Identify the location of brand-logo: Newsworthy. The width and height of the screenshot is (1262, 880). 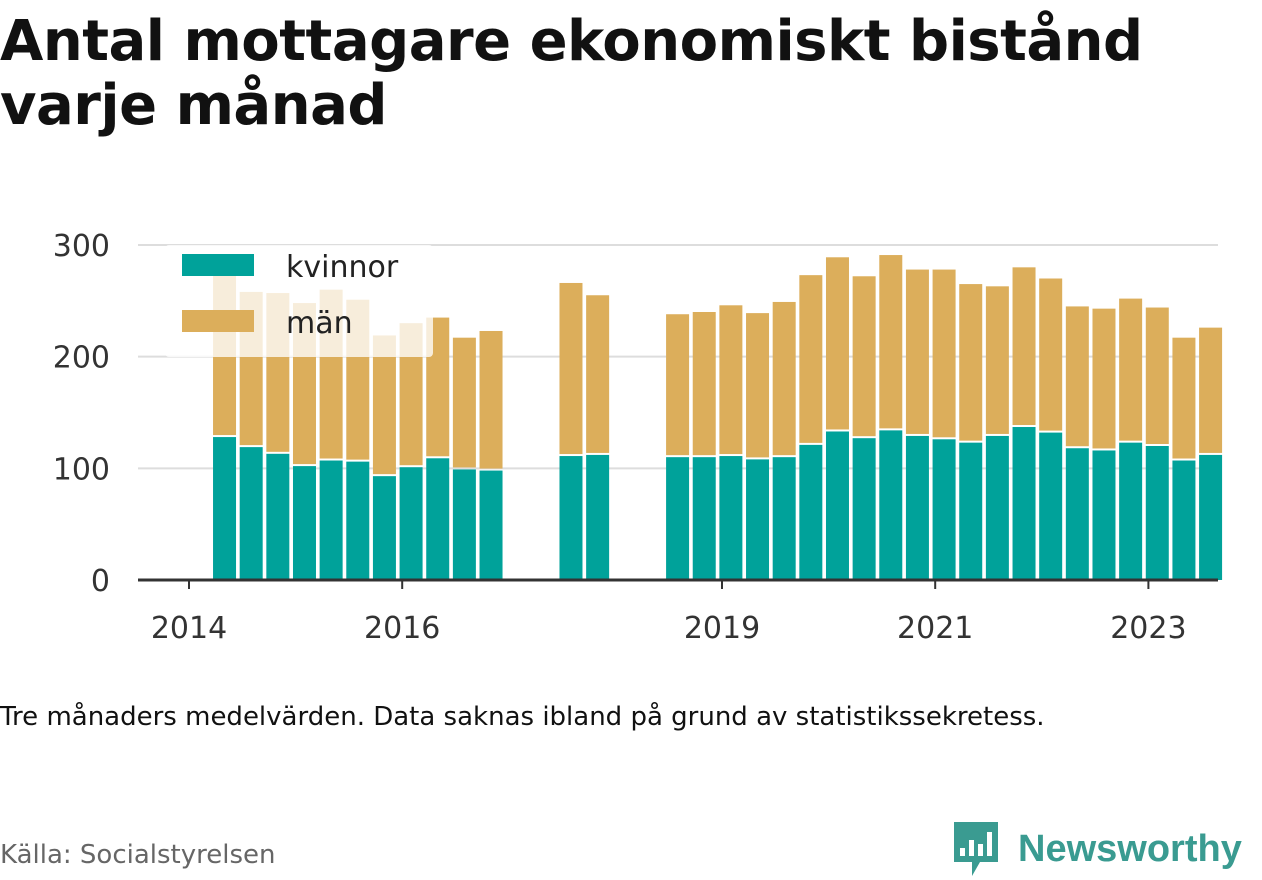
(1096, 849).